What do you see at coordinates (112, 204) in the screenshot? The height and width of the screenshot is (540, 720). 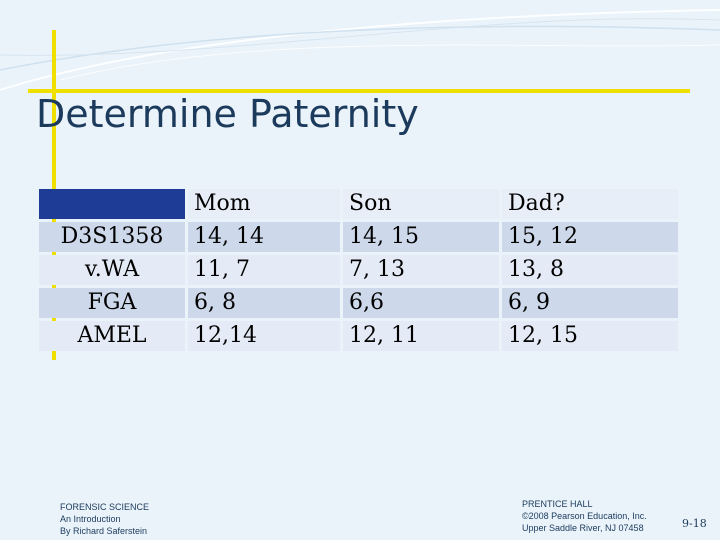 I see `header-cell-locus` at bounding box center [112, 204].